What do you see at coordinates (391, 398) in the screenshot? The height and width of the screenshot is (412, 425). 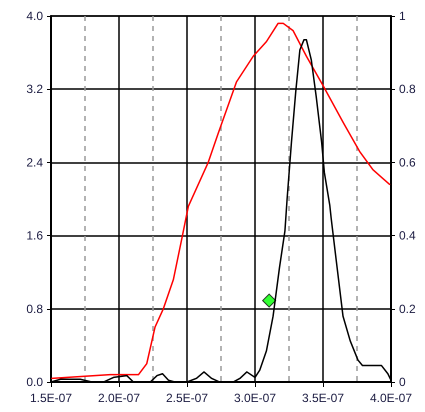 I see `x-tick-label: 4.0E-07` at bounding box center [391, 398].